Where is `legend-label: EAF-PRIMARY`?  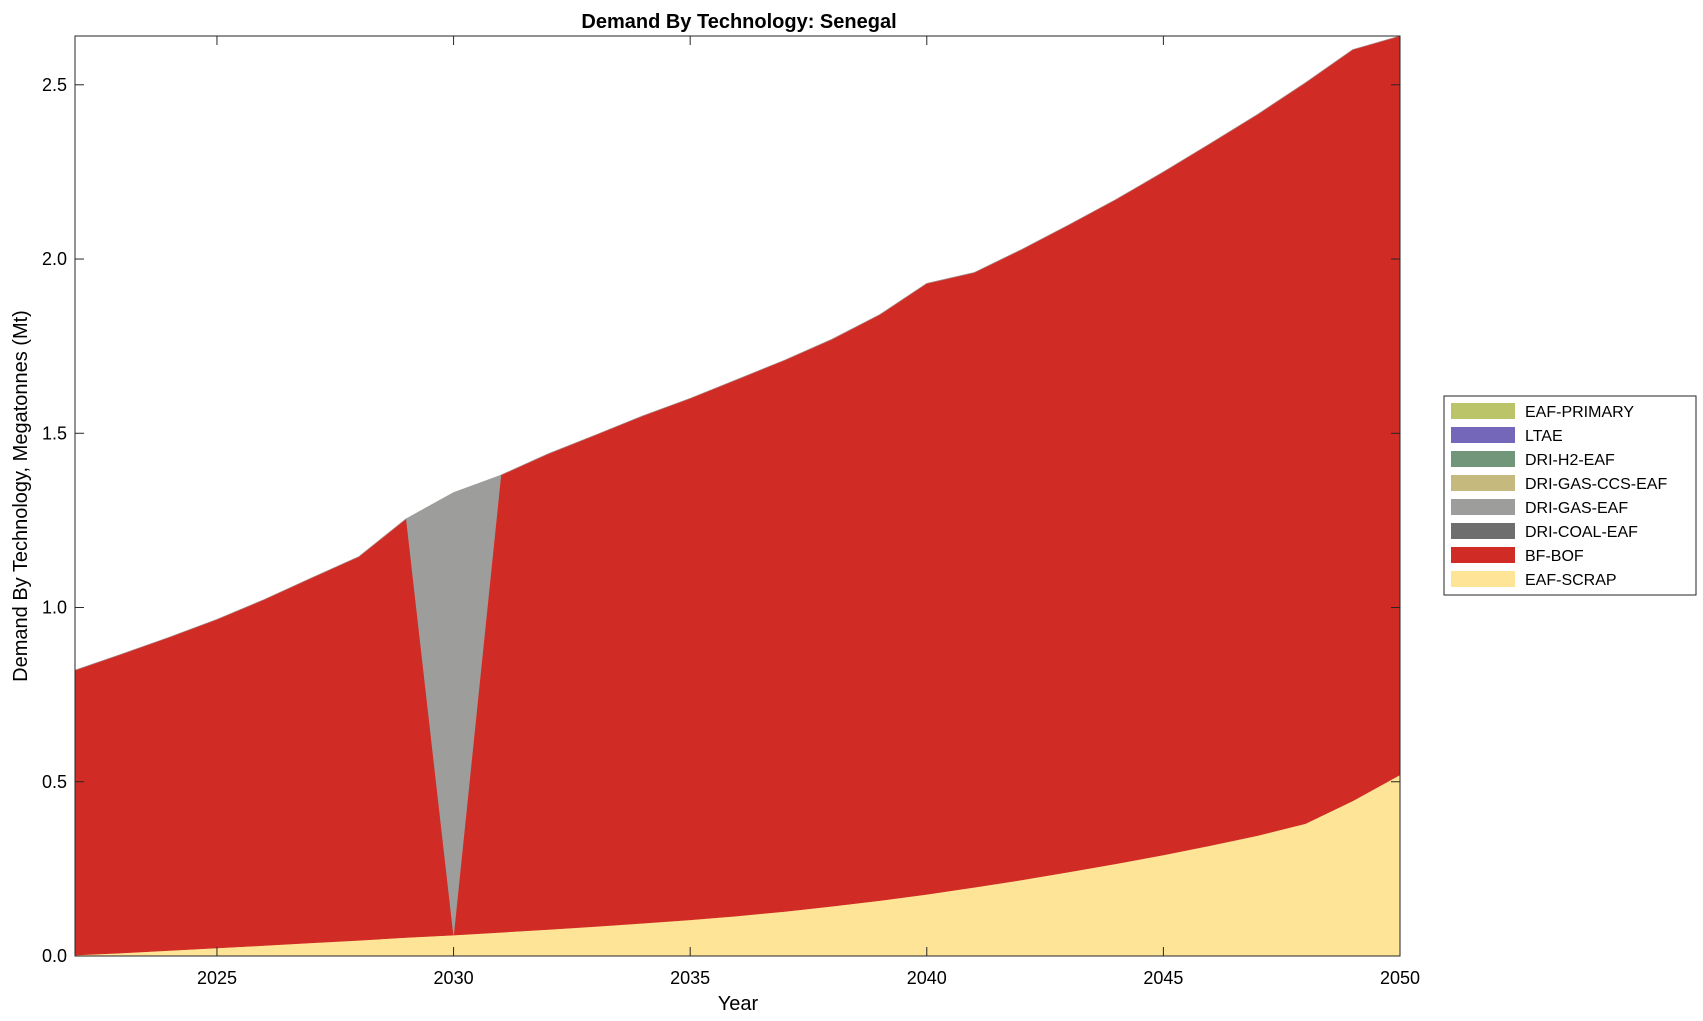 legend-label: EAF-PRIMARY is located at coordinates (1579, 412).